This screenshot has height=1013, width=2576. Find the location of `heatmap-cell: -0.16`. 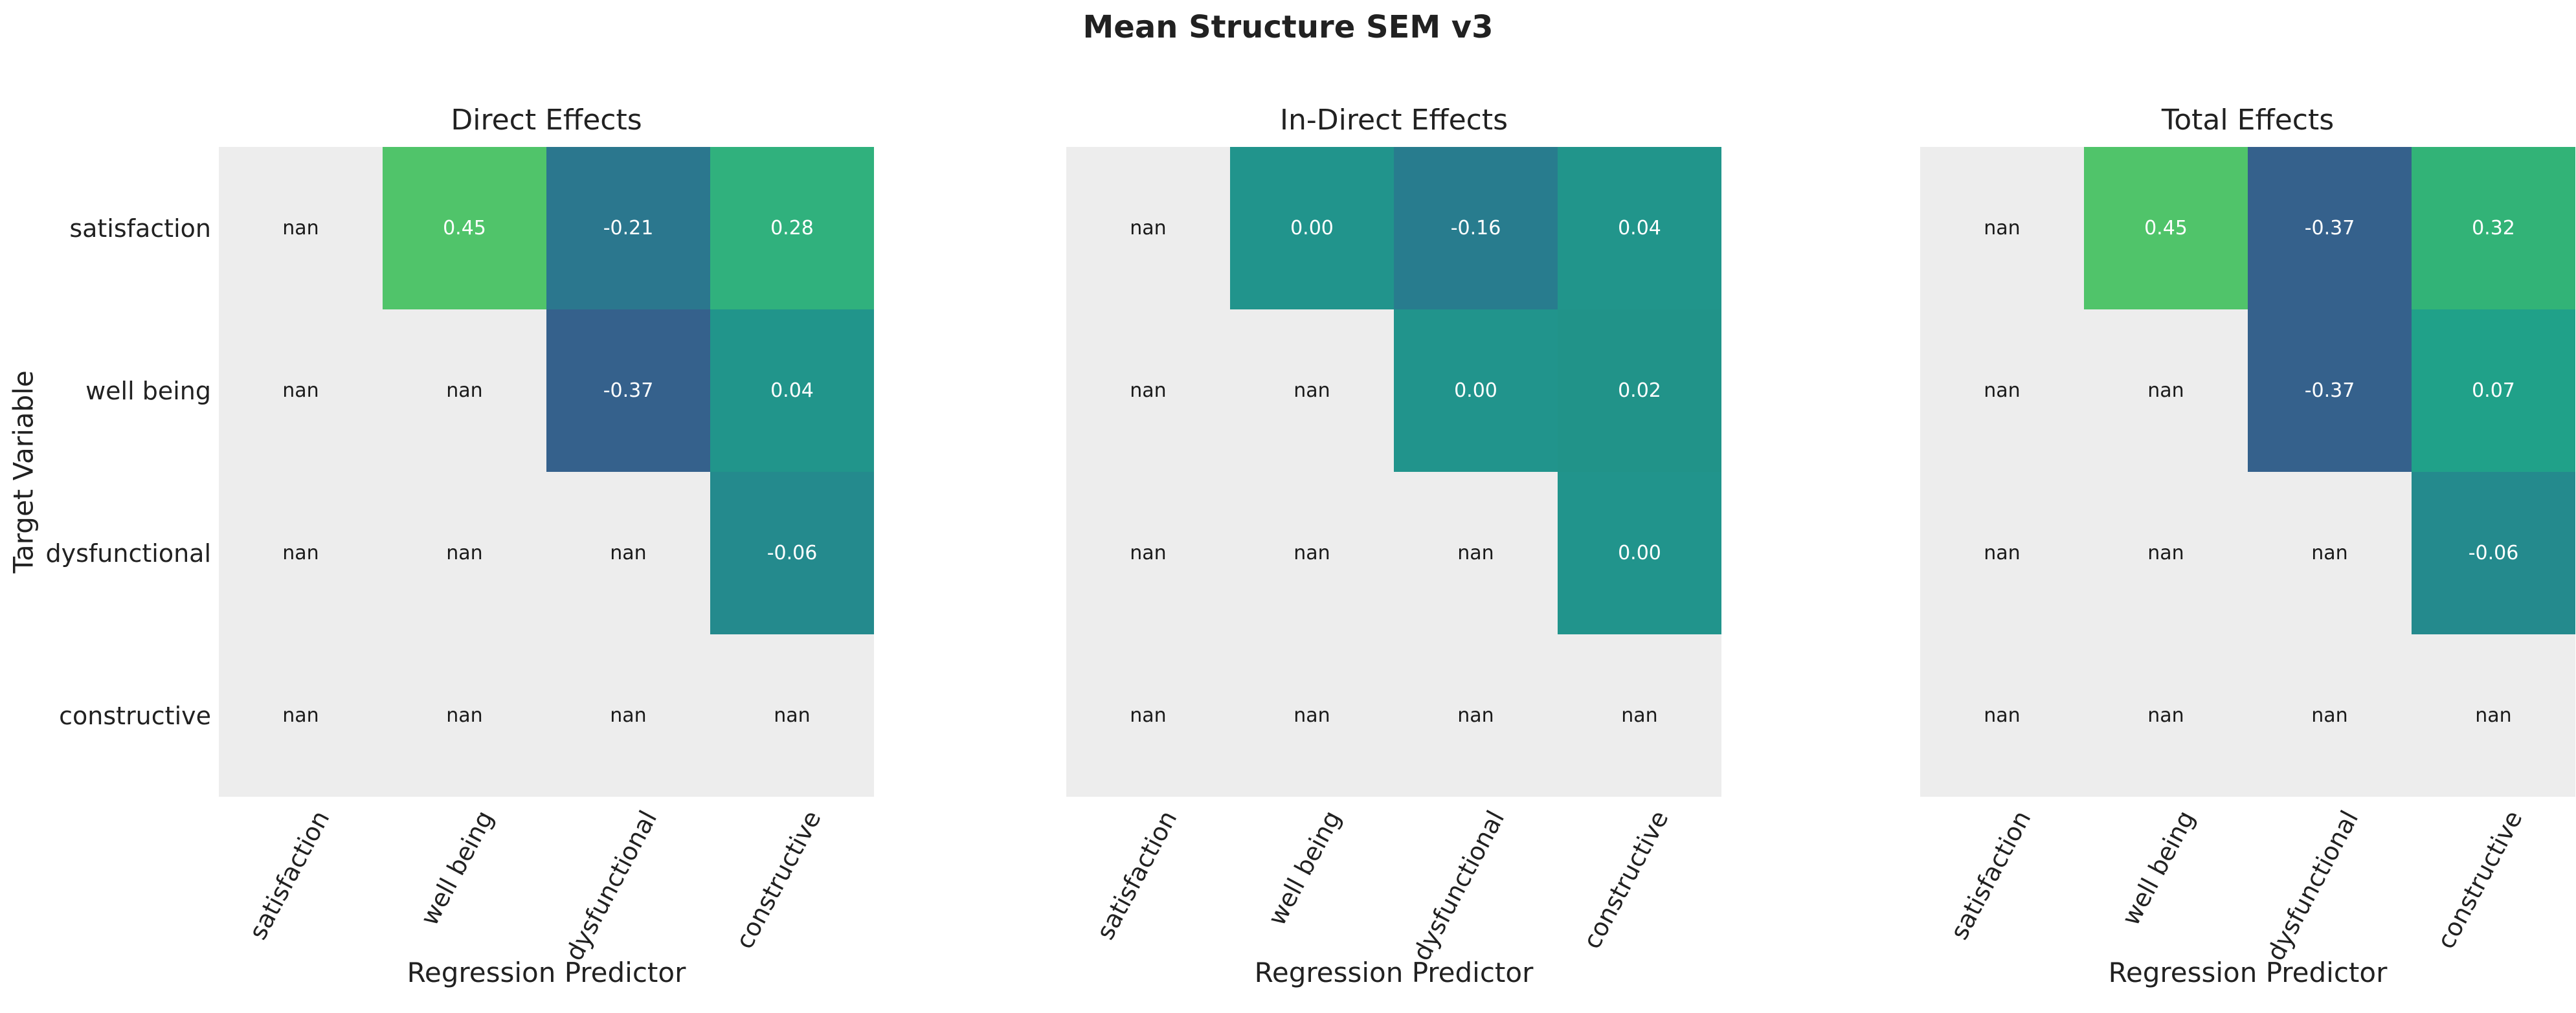

heatmap-cell: -0.16 is located at coordinates (1476, 228).